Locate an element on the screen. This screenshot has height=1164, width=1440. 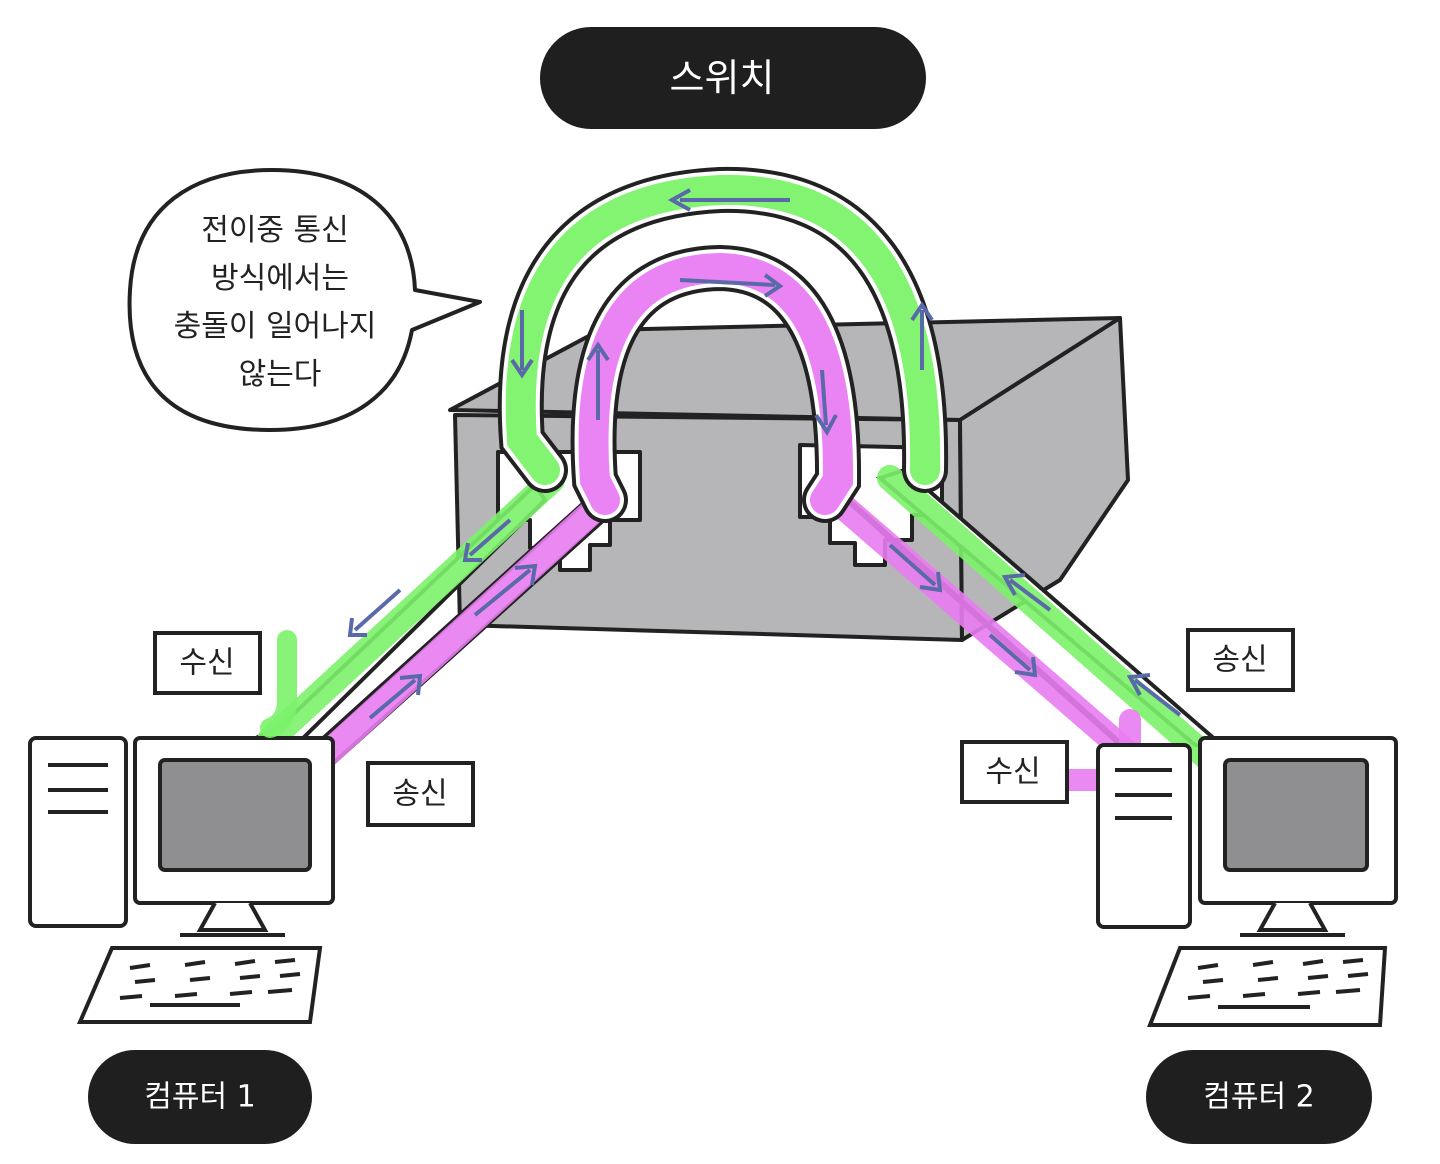
computer2-pill: 컴퓨터 2 is located at coordinates (1259, 1097).